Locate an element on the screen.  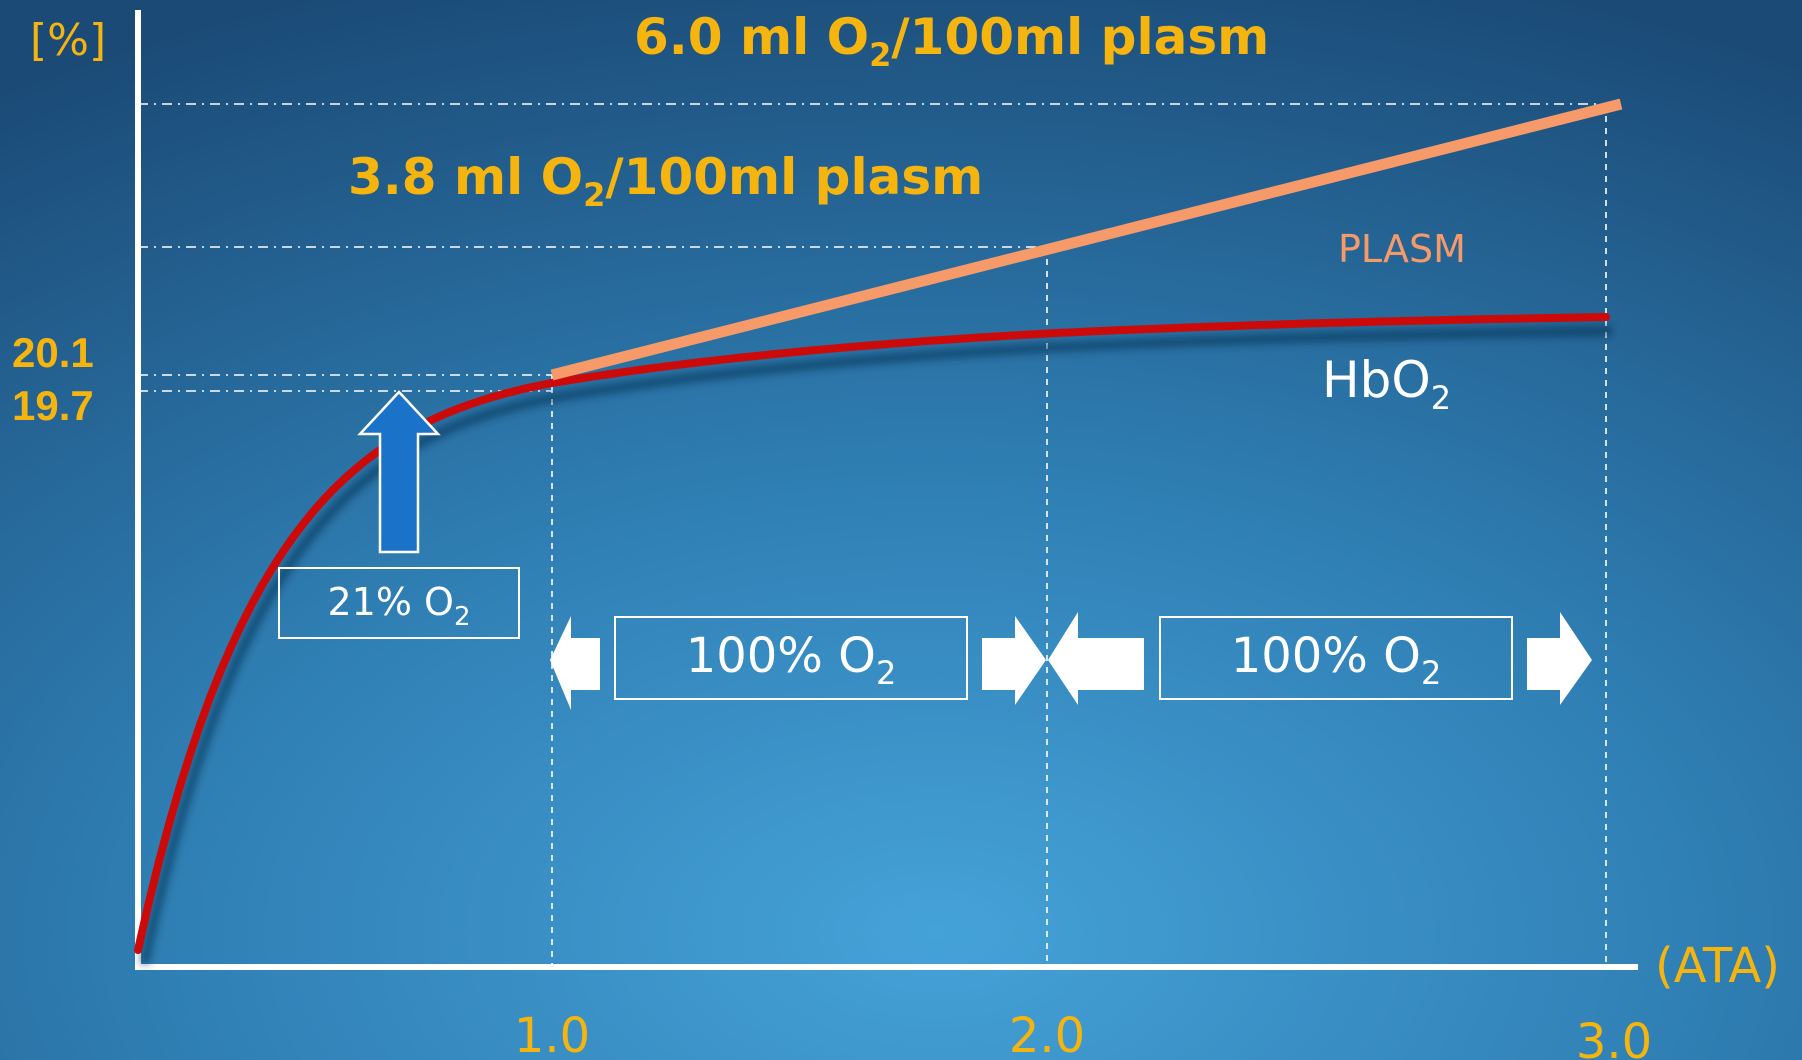
y-unit-label: [%] is located at coordinates (68, 40).